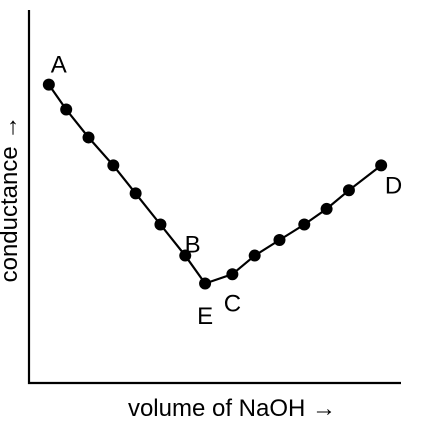  Describe the element at coordinates (193, 245) in the screenshot. I see `point-label-b: B` at that location.